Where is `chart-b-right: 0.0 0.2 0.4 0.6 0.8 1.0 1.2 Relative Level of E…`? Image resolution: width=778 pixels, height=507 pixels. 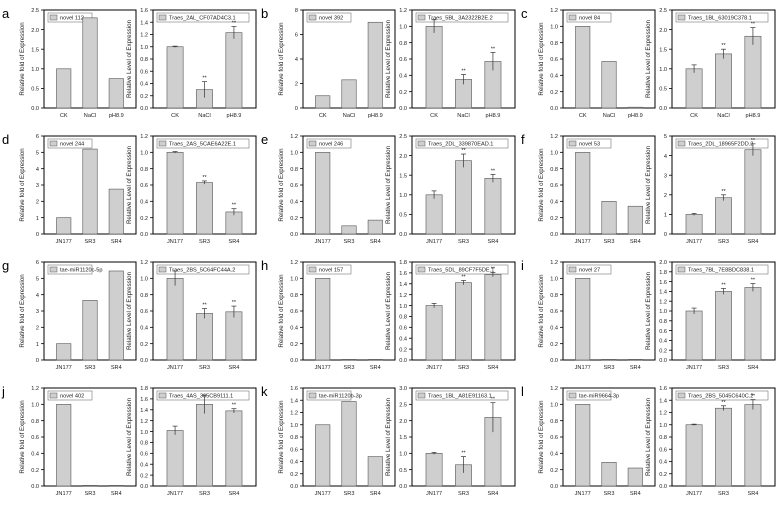
chart-b-right: 0.0 0.2 0.4 0.6 0.8 1.0 1.2 Relative Level of E… is located at coordinates (450, 63).